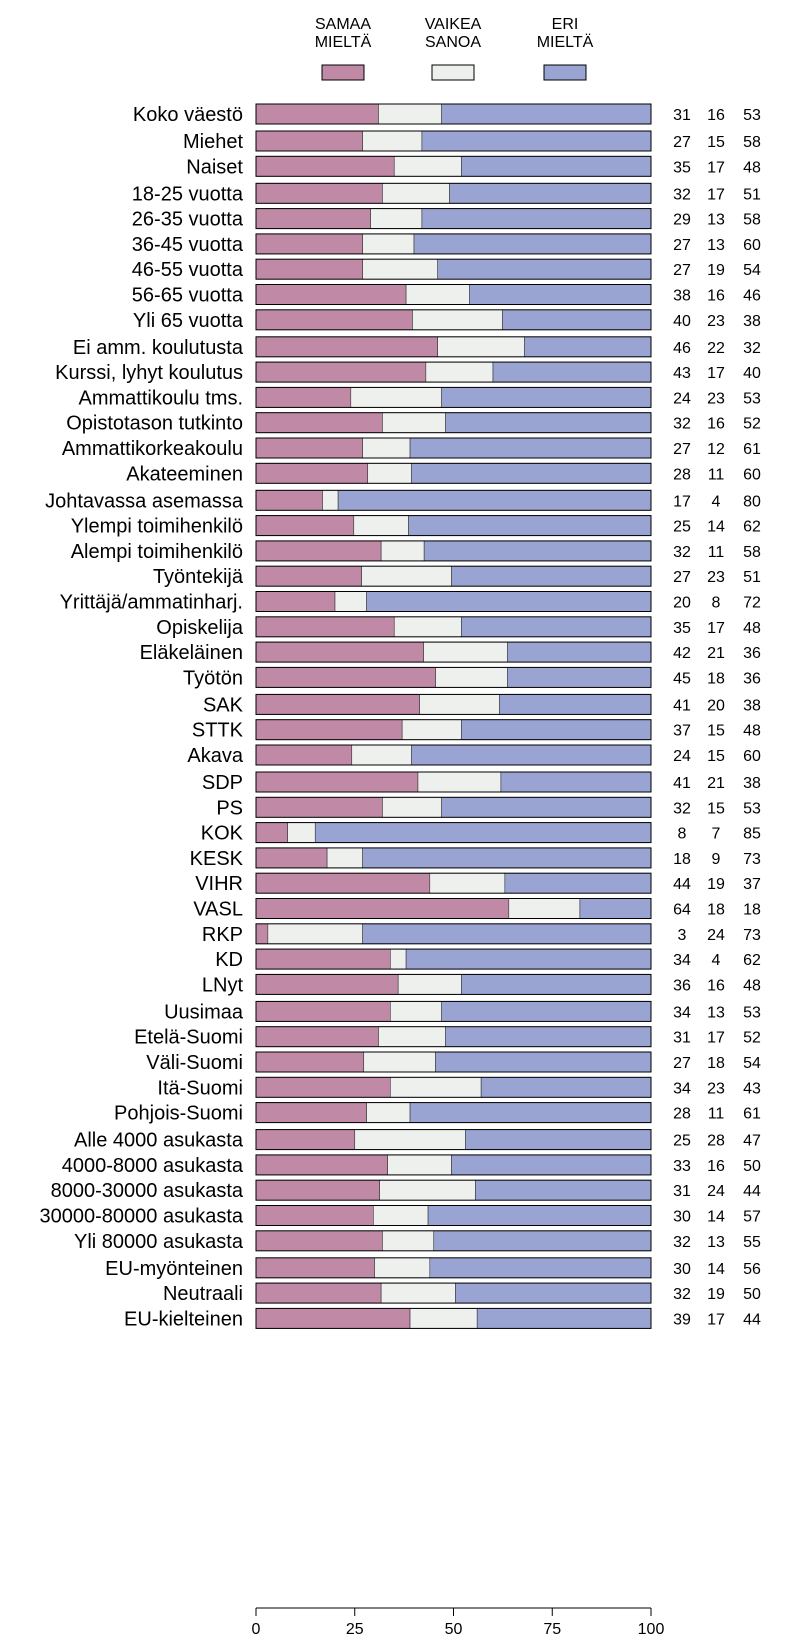 The image size is (802, 1639). I want to click on value-label: 8, so click(682, 834).